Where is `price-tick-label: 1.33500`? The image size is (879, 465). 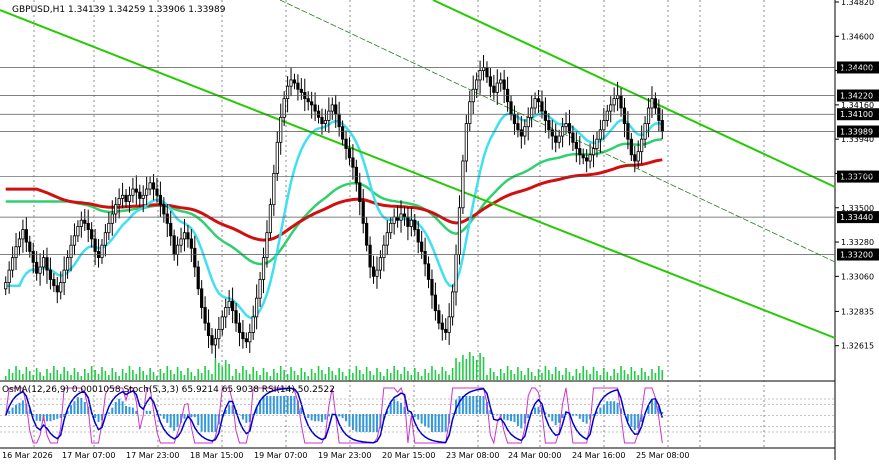
price-tick-label: 1.33500 is located at coordinates (857, 208).